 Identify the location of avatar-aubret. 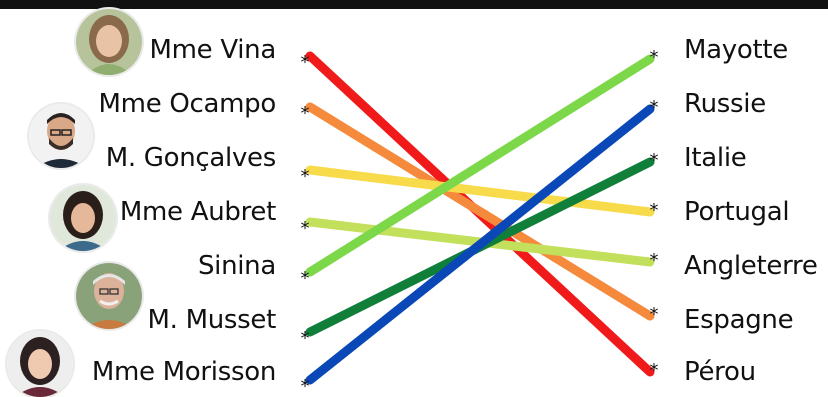
(83, 218).